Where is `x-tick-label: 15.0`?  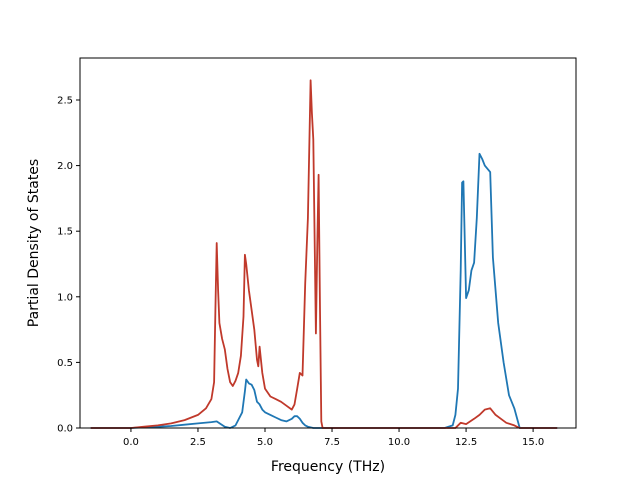 x-tick-label: 15.0 is located at coordinates (533, 442).